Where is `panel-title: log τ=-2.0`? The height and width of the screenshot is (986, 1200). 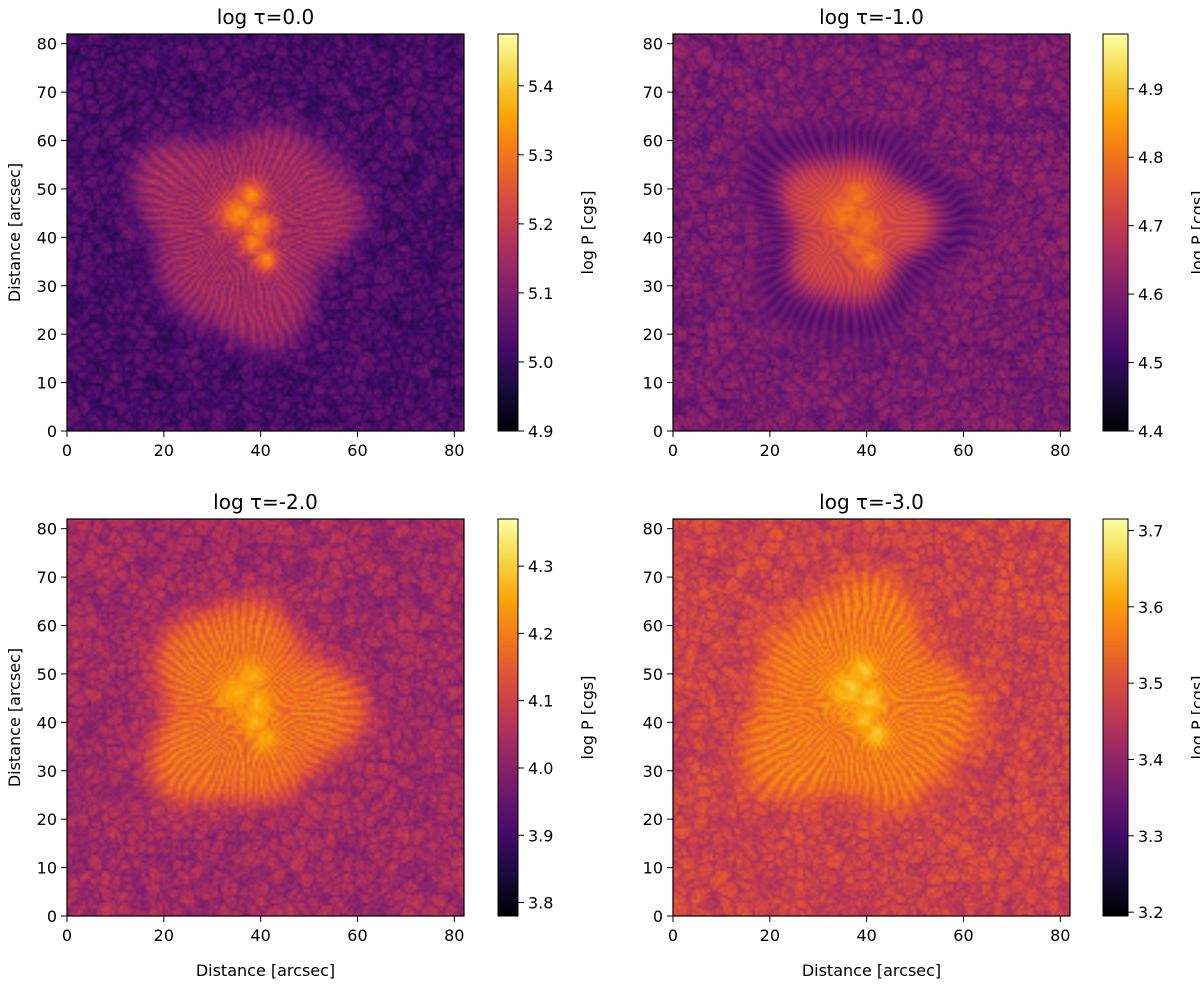 panel-title: log τ=-2.0 is located at coordinates (265, 502).